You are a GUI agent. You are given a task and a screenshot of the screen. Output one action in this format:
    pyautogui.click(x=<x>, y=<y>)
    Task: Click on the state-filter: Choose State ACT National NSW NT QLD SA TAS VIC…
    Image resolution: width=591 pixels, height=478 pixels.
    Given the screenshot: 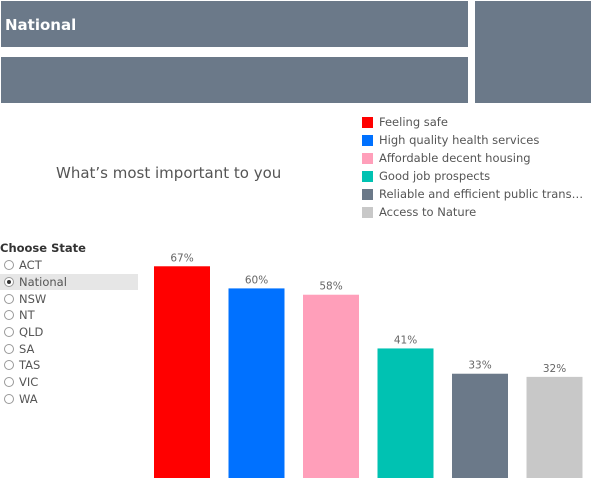 What is the action you would take?
    pyautogui.click(x=69, y=323)
    